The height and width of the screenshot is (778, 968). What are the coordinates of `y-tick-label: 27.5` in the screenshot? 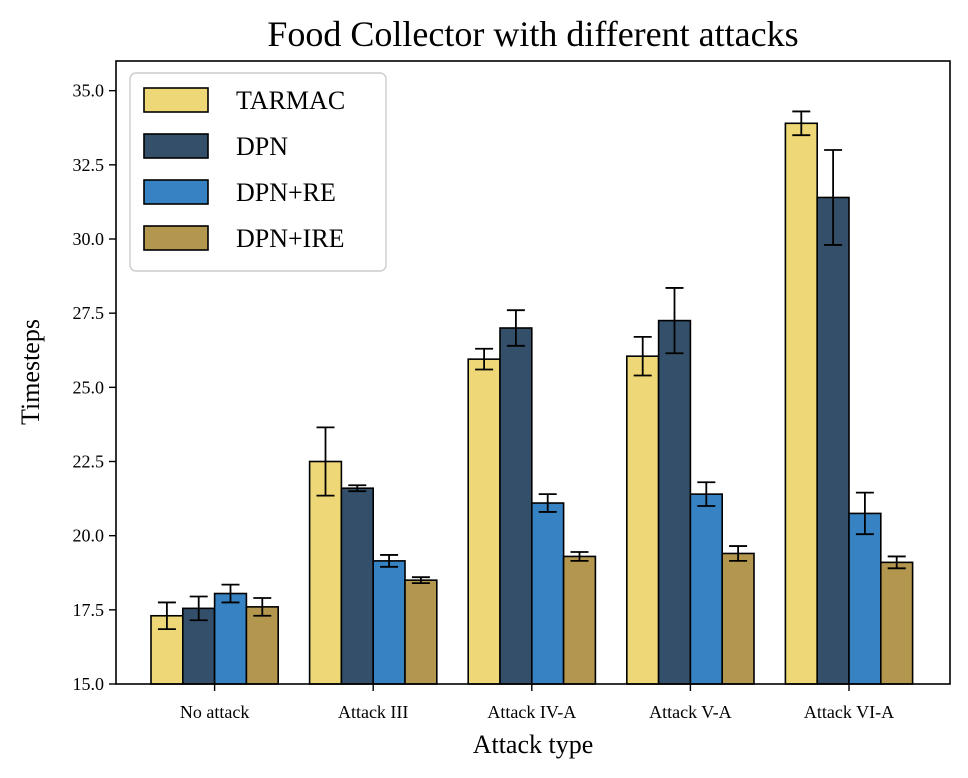 It's located at (89, 313).